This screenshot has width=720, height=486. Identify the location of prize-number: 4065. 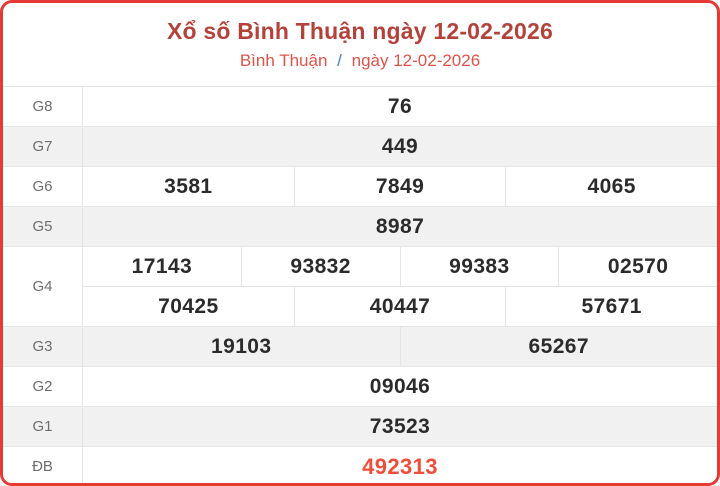
(611, 186).